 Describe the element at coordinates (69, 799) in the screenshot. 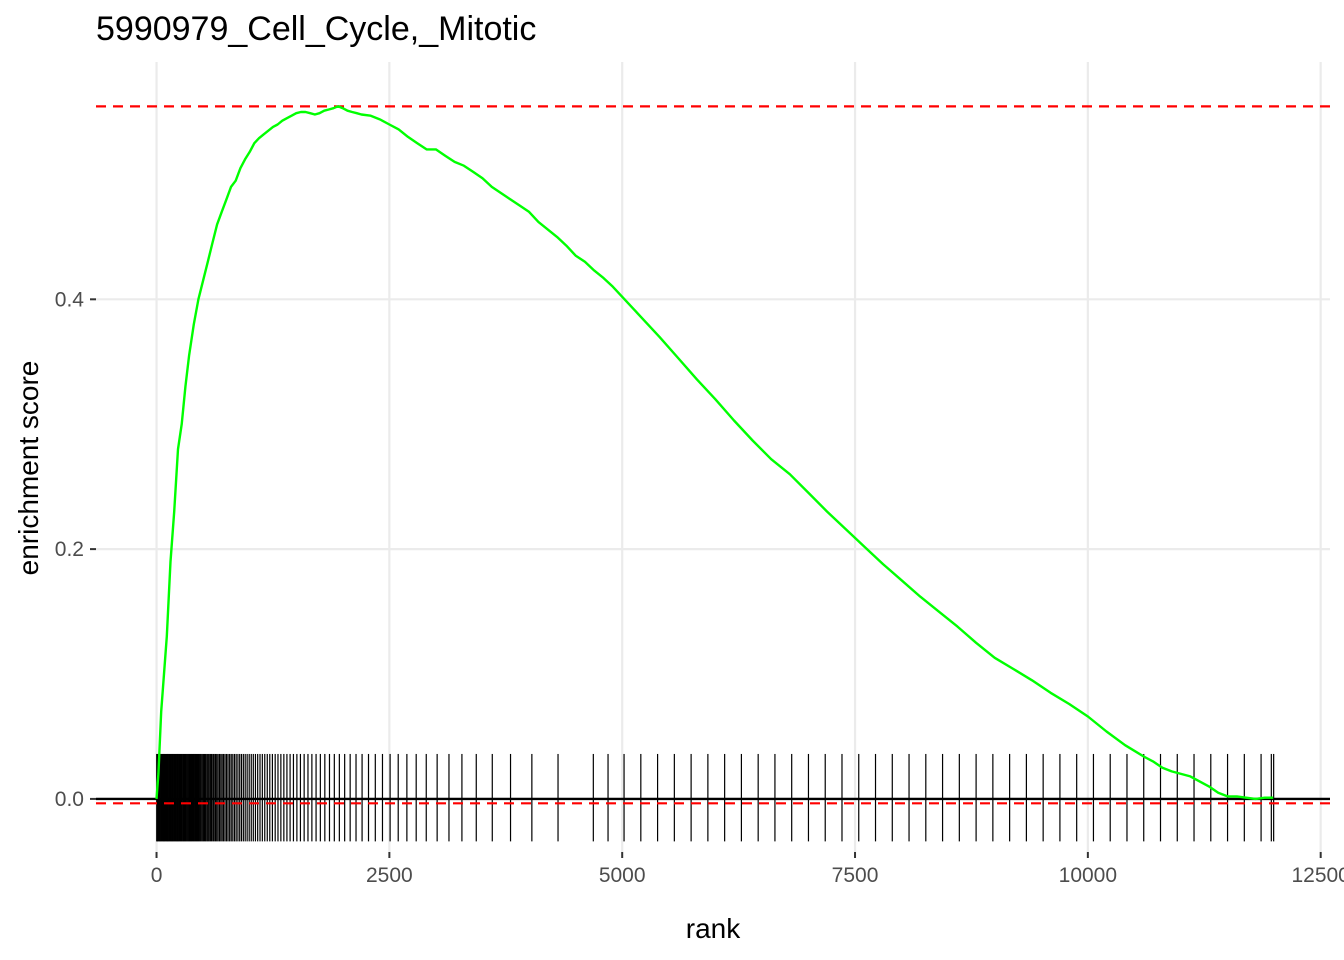

I see `y-tick-label: 0.0` at that location.